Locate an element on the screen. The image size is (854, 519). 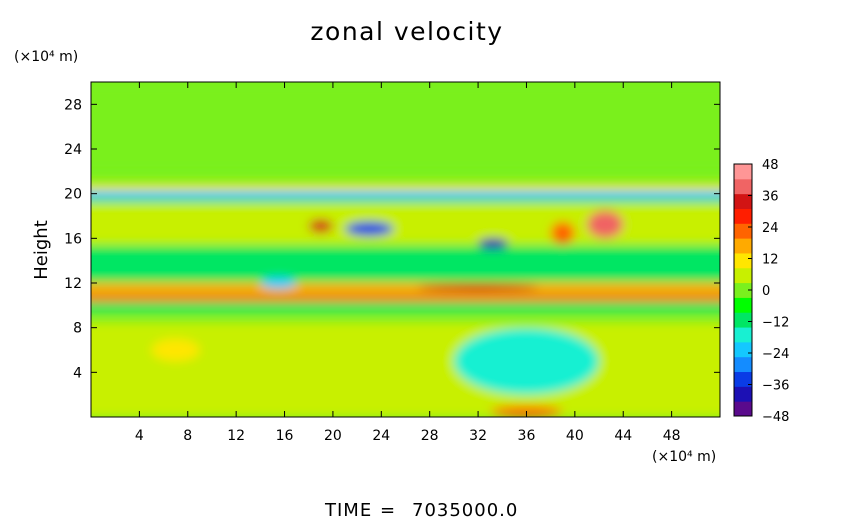
time-equals: = is located at coordinates (388, 509).